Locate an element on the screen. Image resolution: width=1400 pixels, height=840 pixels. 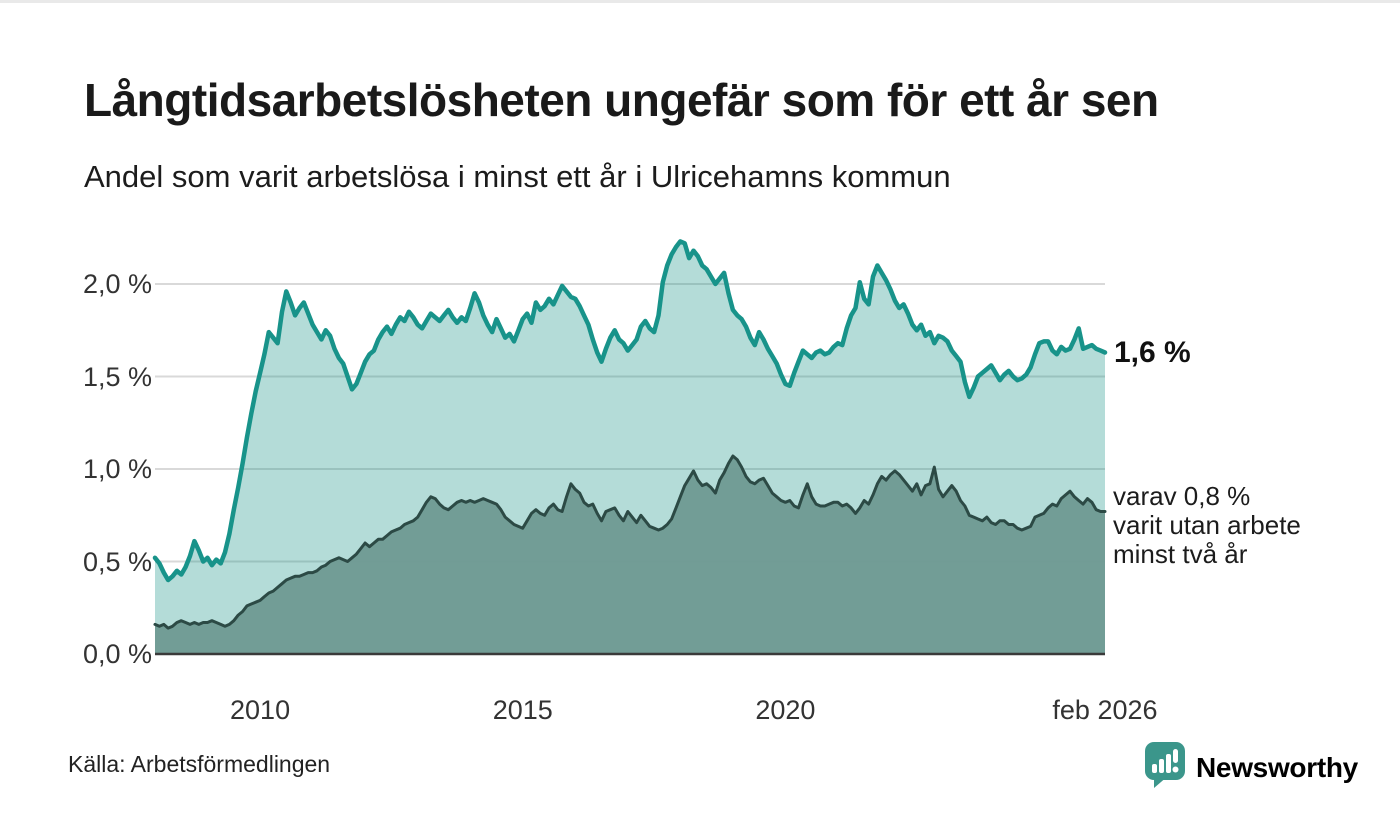
y-axis-label: 0,5 % is located at coordinates (117, 561).